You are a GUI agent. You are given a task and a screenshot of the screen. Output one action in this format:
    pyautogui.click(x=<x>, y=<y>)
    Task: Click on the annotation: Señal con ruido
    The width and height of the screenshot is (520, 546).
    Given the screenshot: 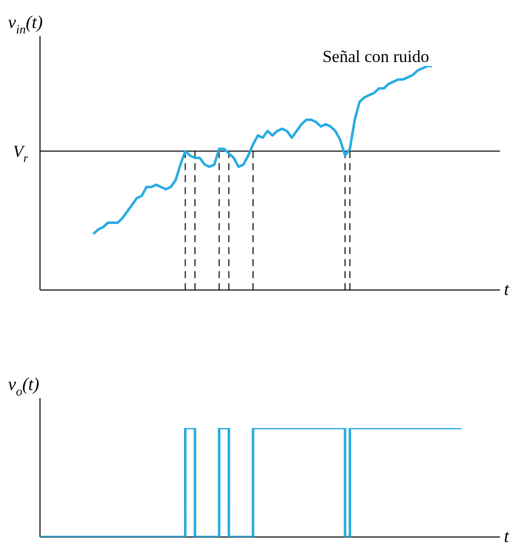 What is the action you would take?
    pyautogui.click(x=376, y=56)
    